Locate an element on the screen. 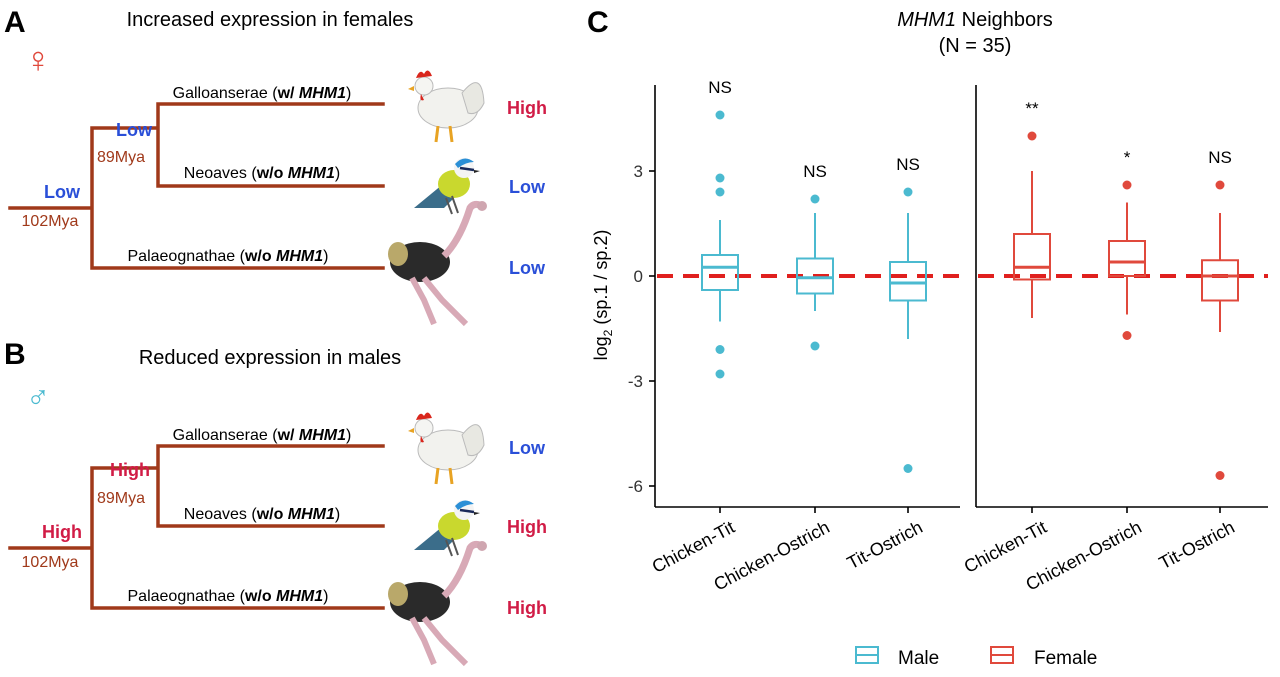  outlier-female-chicken-tit is located at coordinates (1032, 136).